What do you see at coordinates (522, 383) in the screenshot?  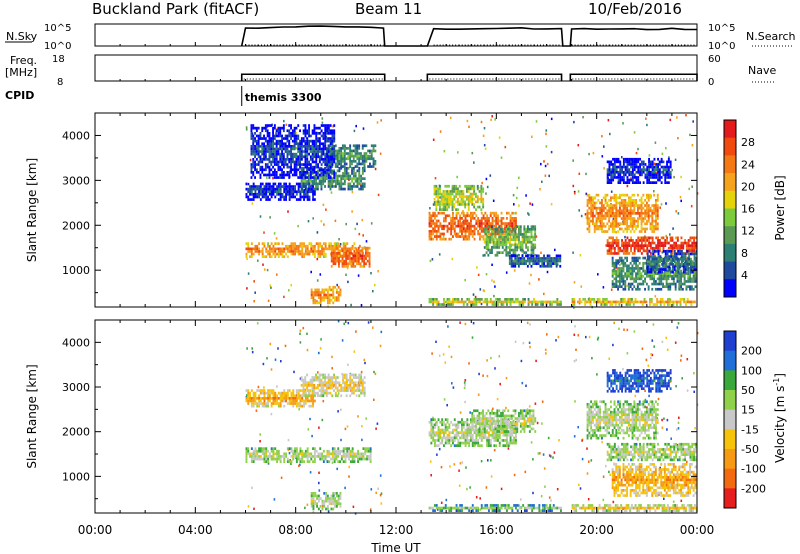 I see `velocity-scatter-cell` at bounding box center [522, 383].